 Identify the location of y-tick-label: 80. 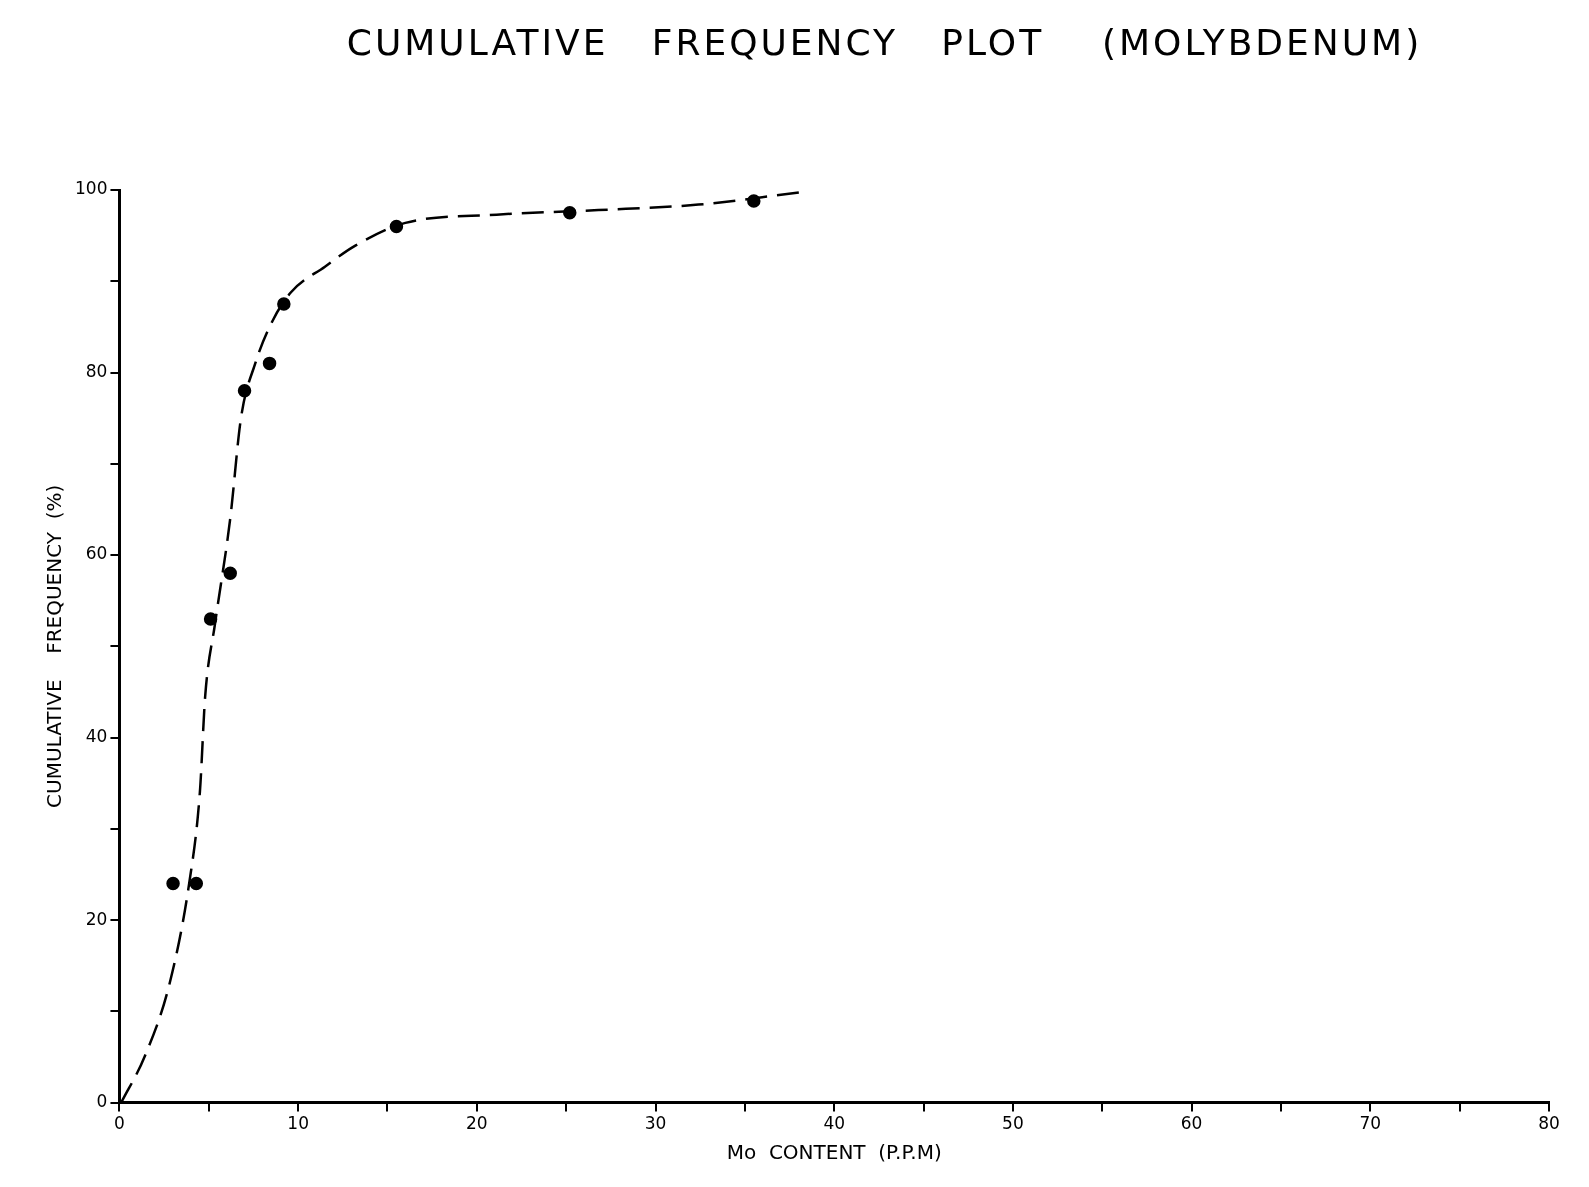
(96, 370).